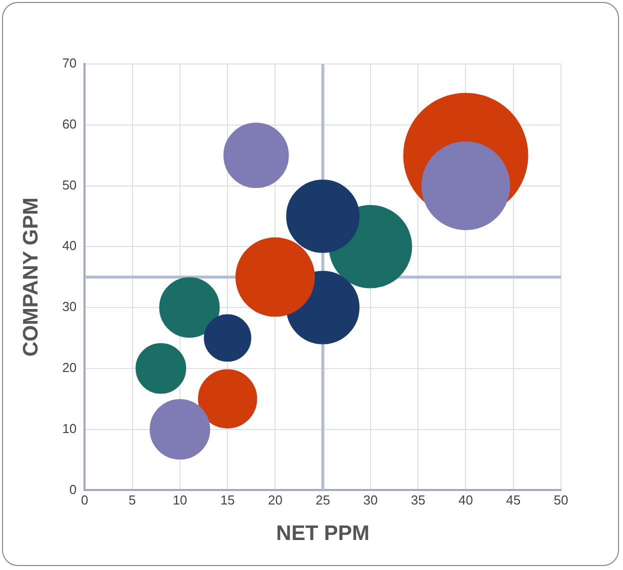  I want to click on x-tick-label: 10, so click(180, 500).